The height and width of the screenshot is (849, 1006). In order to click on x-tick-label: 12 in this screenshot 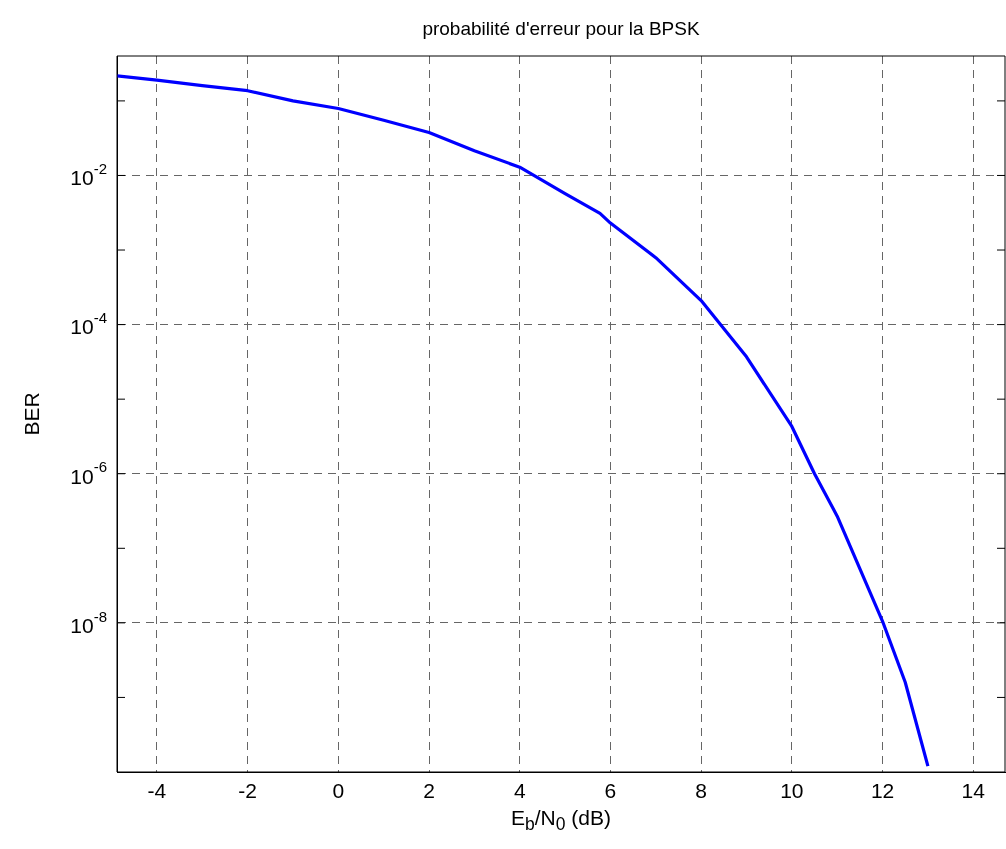, I will do `click(882, 791)`.